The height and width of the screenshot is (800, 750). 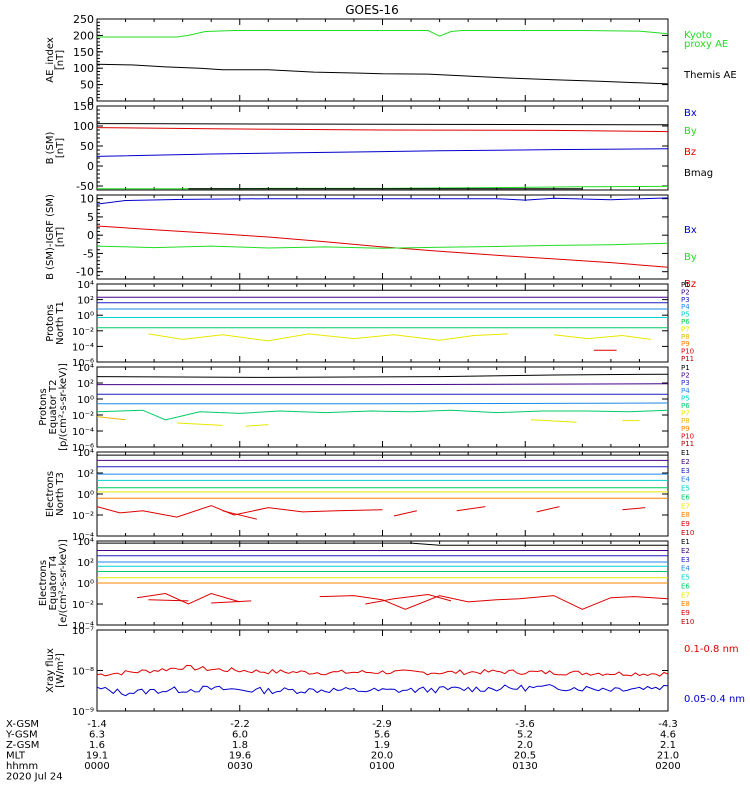 I want to click on x-axis-row-label: MLT, so click(x=16, y=756).